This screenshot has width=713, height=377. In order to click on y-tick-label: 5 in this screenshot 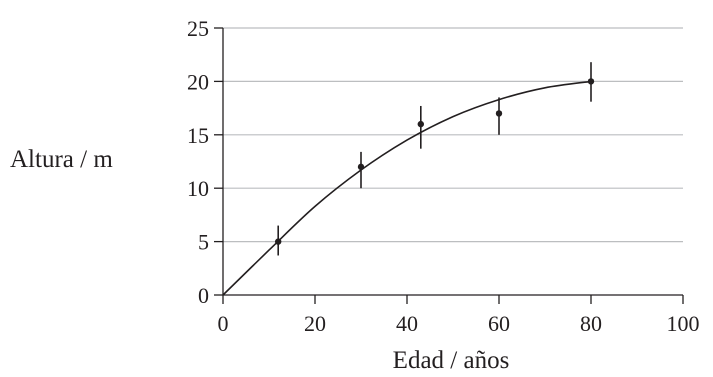, I will do `click(203, 242)`.